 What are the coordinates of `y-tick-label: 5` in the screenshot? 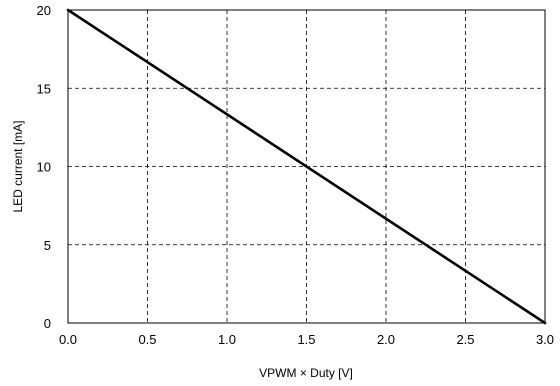 It's located at (47, 245).